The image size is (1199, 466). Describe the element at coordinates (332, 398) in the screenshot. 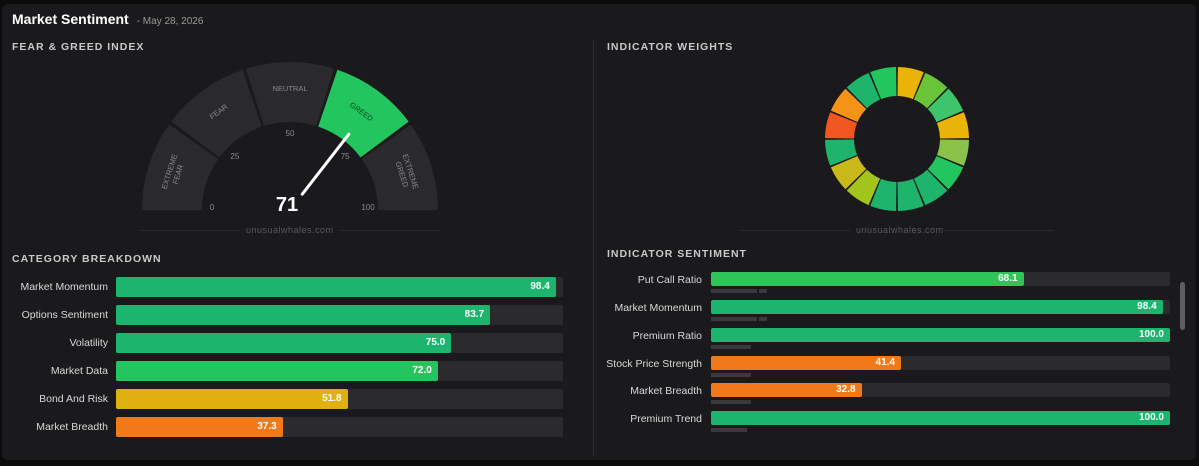

I see `category-value: 51.8` at that location.